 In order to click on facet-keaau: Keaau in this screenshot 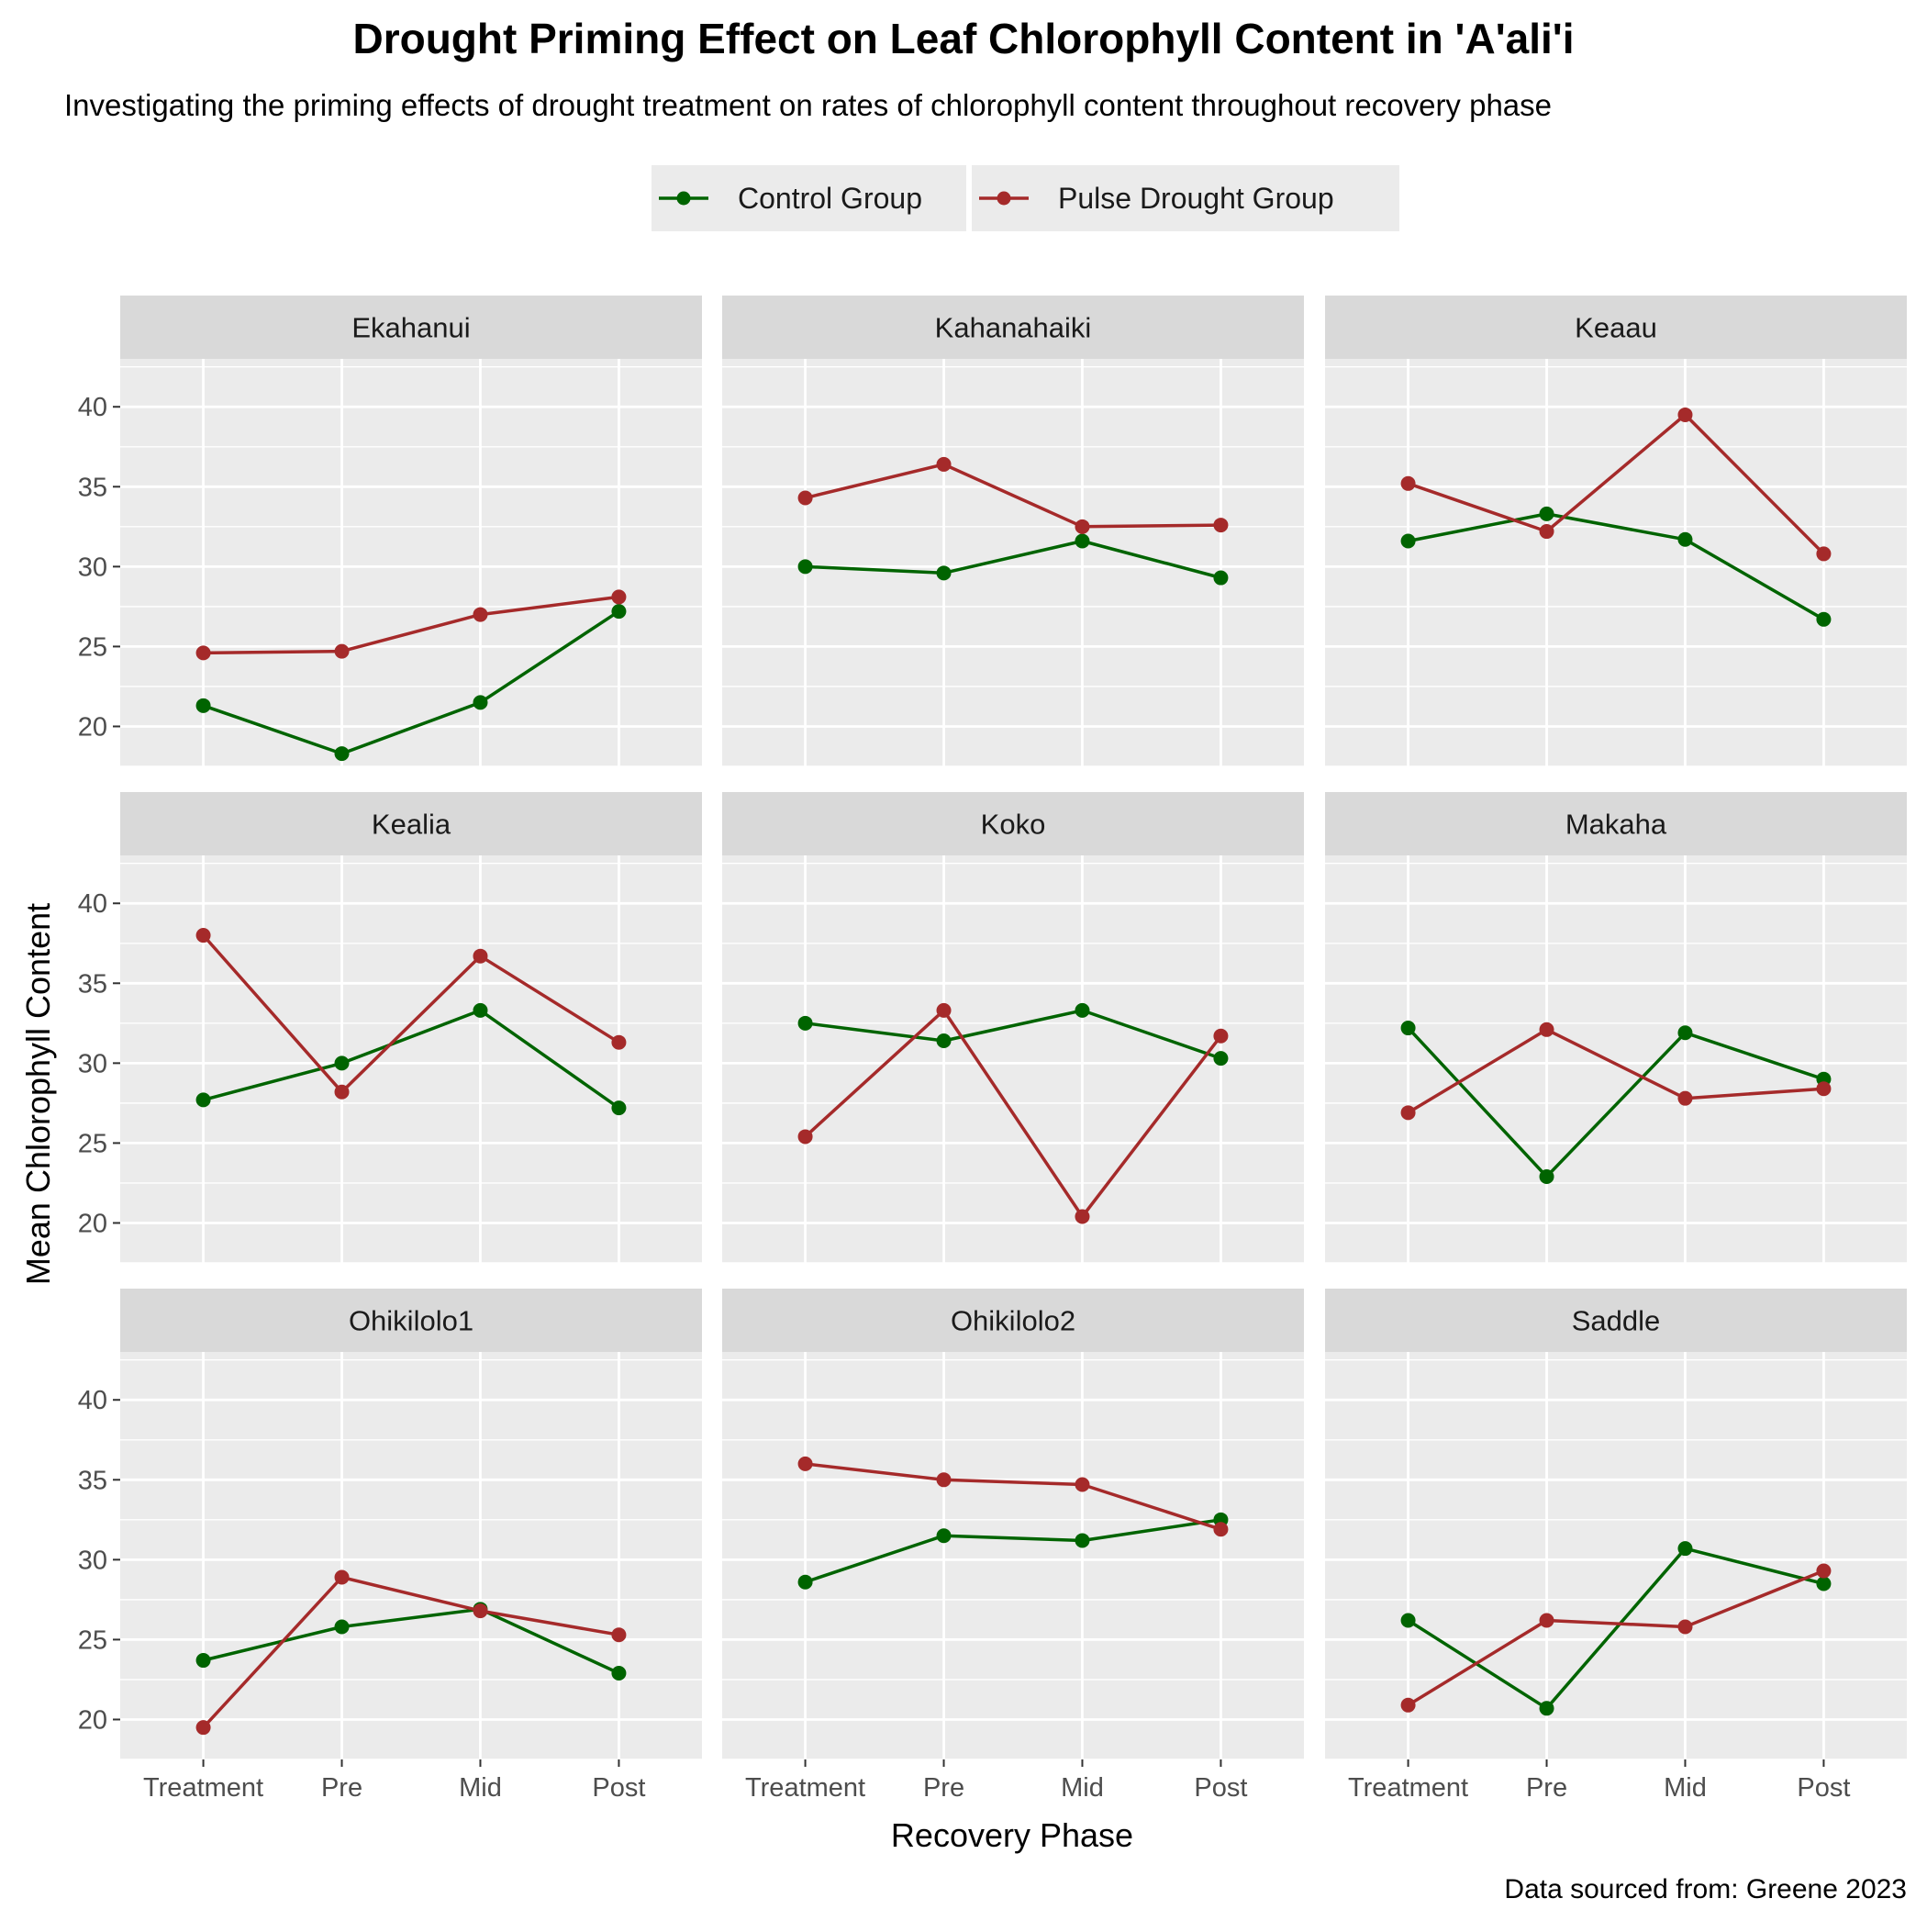, I will do `click(1616, 531)`.